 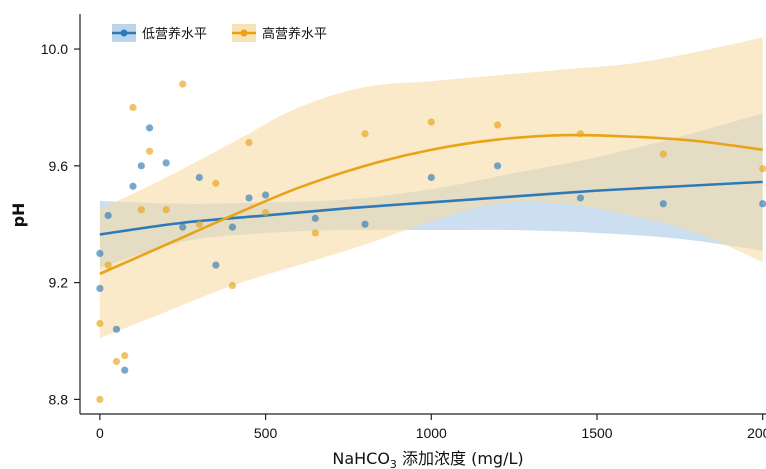 I want to click on legend-marker-high, so click(x=244, y=33).